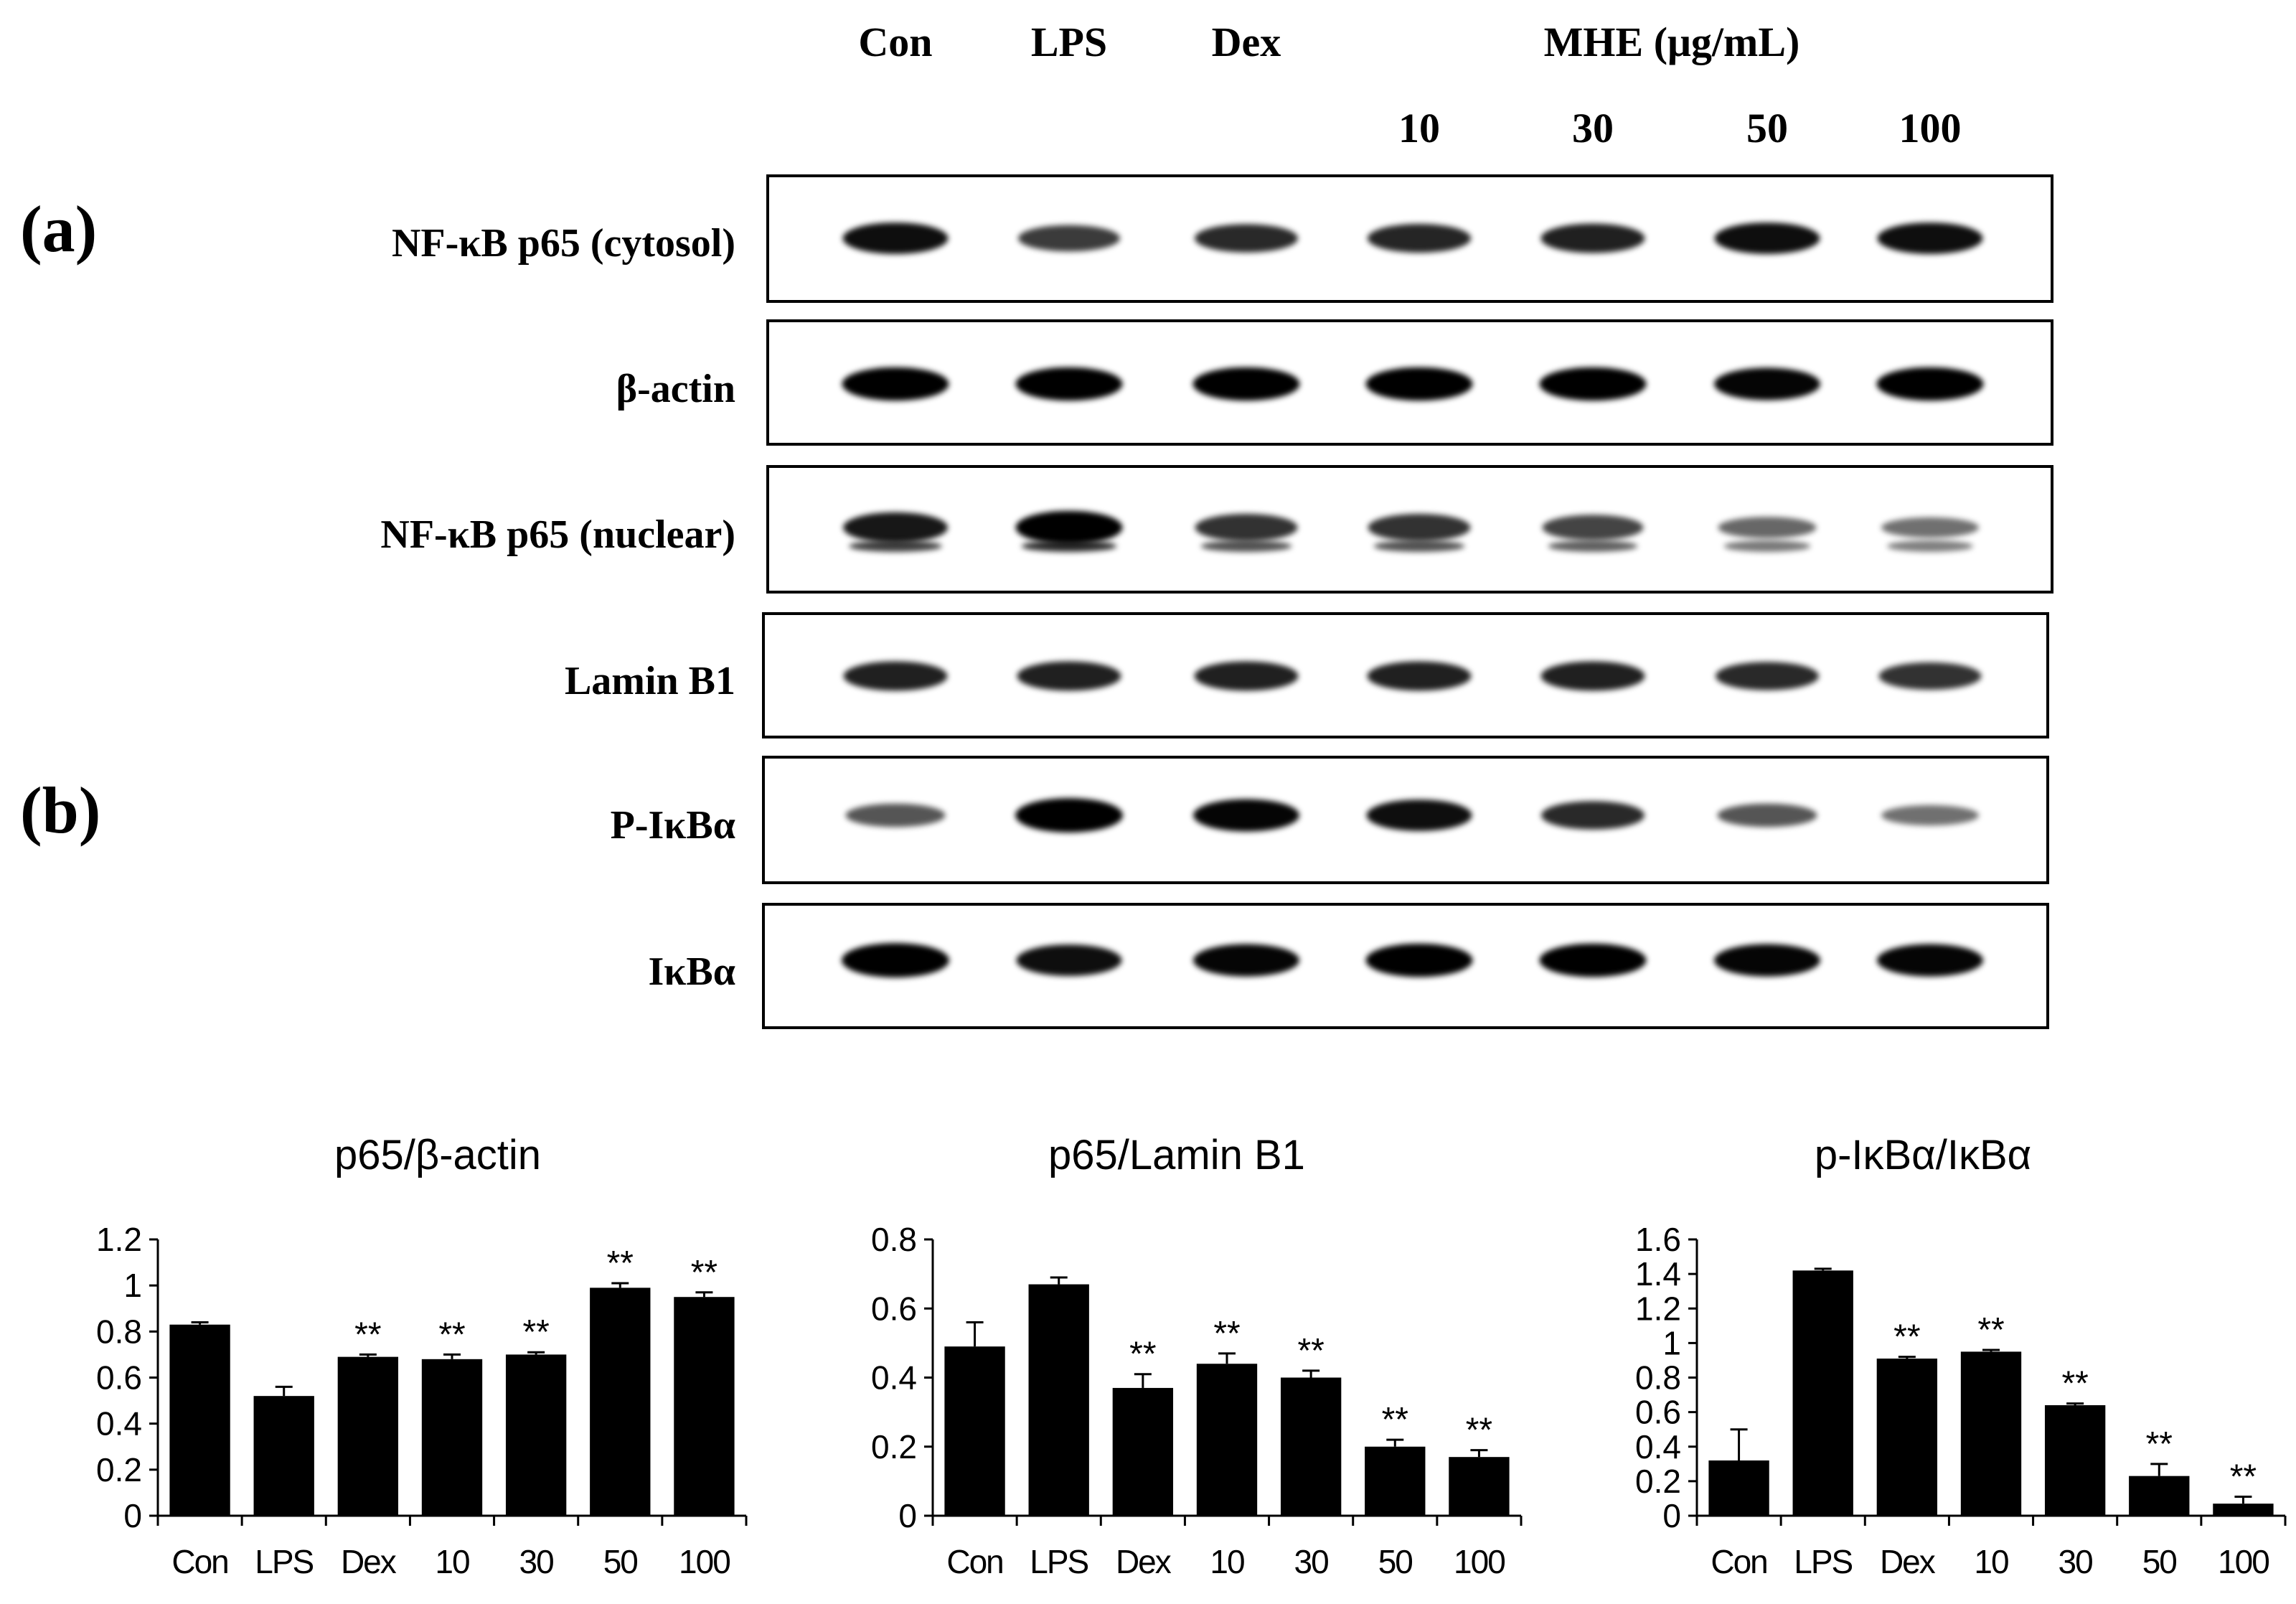 This screenshot has width=2296, height=1604. I want to click on header-mhe: MHE (μg/mL), so click(1672, 42).